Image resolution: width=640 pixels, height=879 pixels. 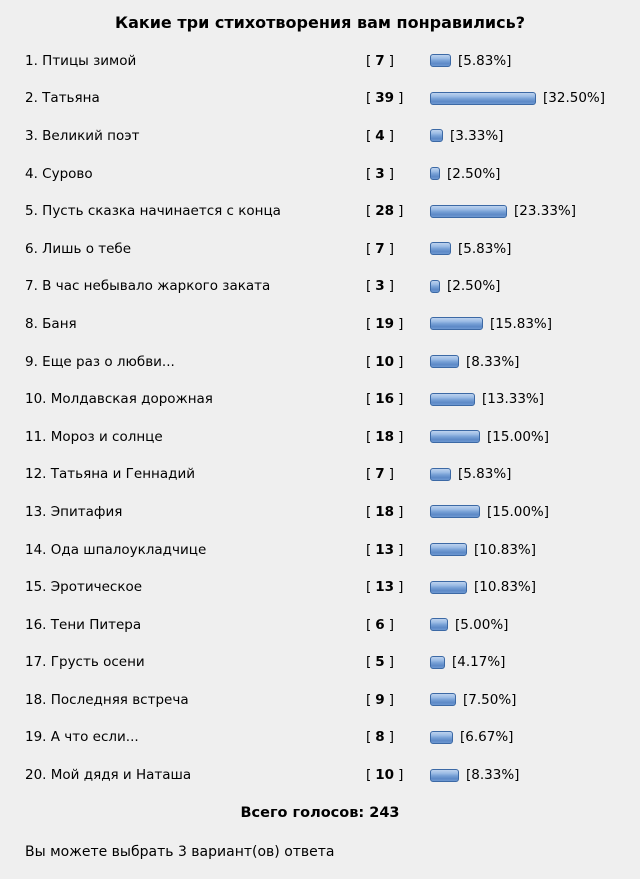 What do you see at coordinates (398, 136) in the screenshot?
I see `vote-count: [4]` at bounding box center [398, 136].